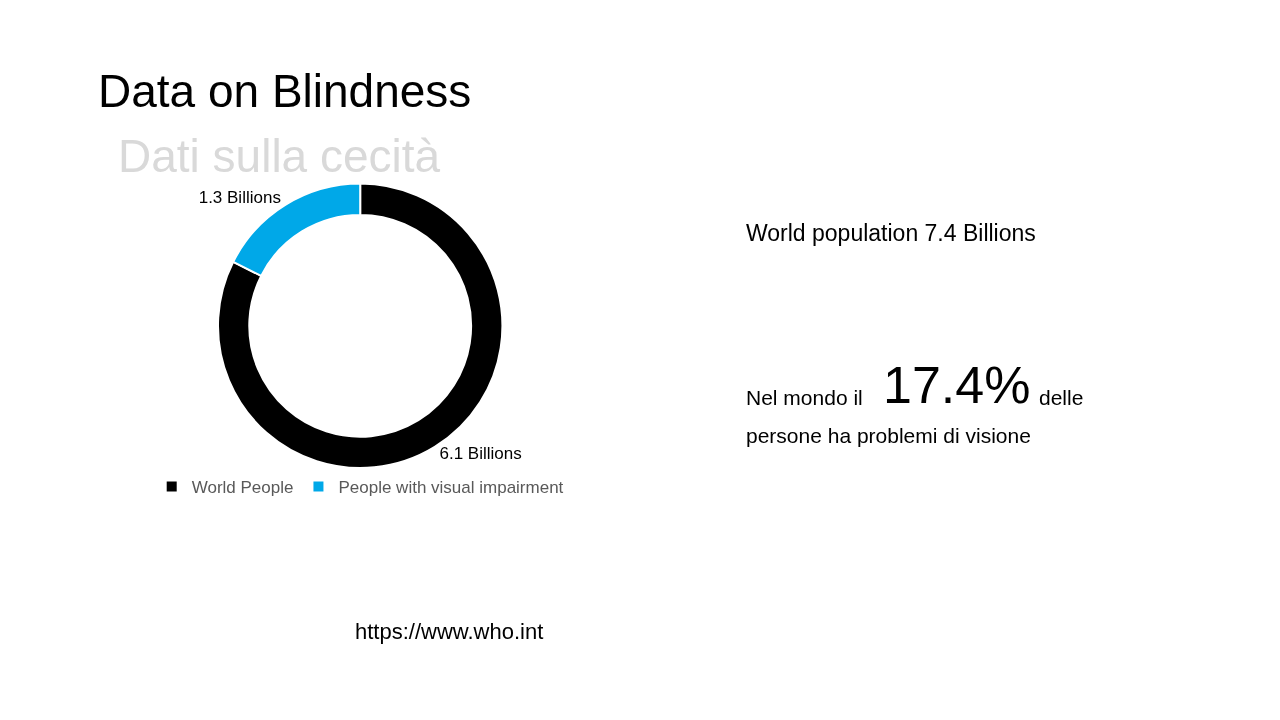 The image size is (1280, 720). Describe the element at coordinates (957, 385) in the screenshot. I see `text: 17.4%` at that location.